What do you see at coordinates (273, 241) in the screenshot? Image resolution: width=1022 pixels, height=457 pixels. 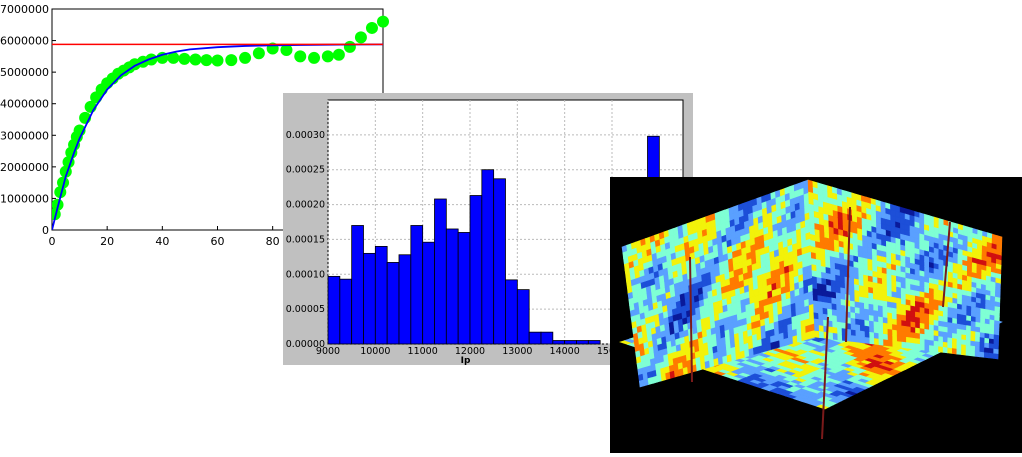 I see `x-tick-label: 80` at bounding box center [273, 241].